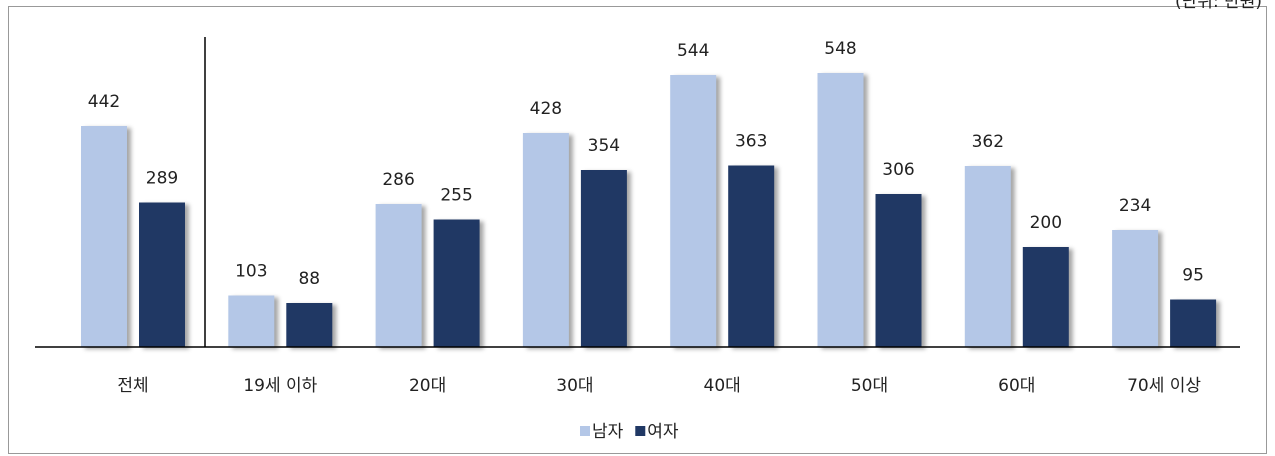  Describe the element at coordinates (663, 432) in the screenshot. I see `legend-label: 여자` at that location.